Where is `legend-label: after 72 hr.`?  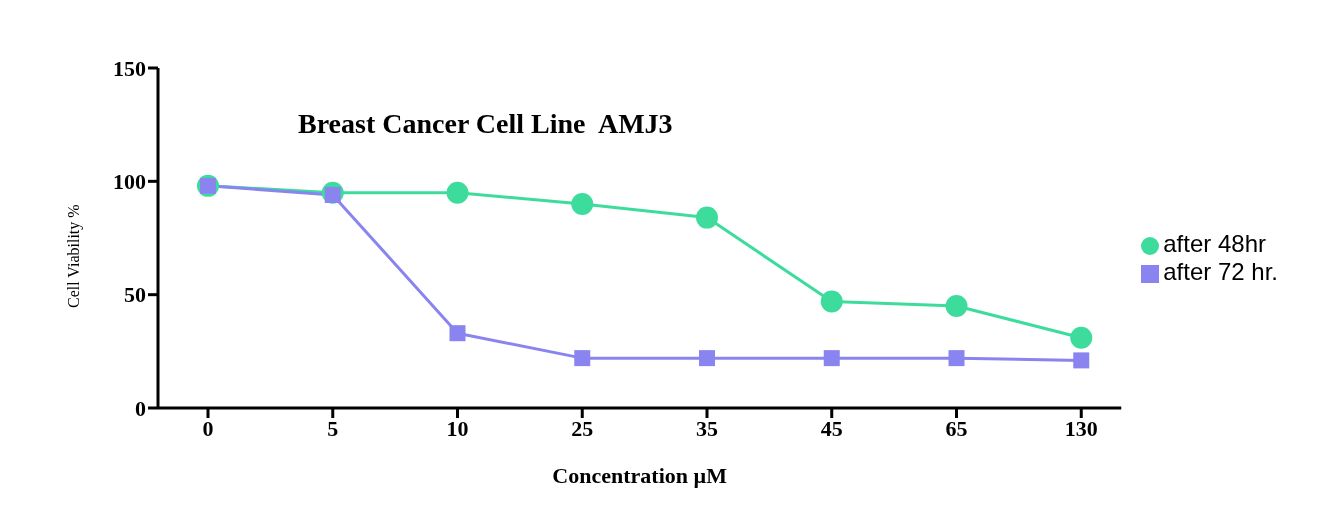
legend-label: after 72 hr. is located at coordinates (1220, 271).